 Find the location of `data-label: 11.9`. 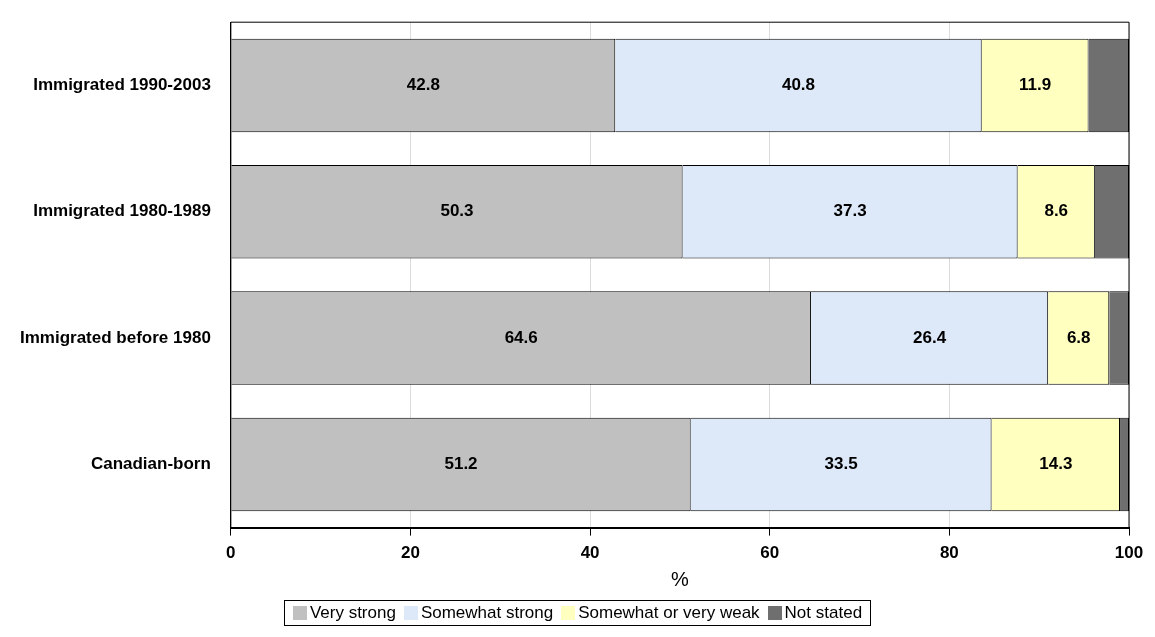

data-label: 11.9 is located at coordinates (1035, 85).